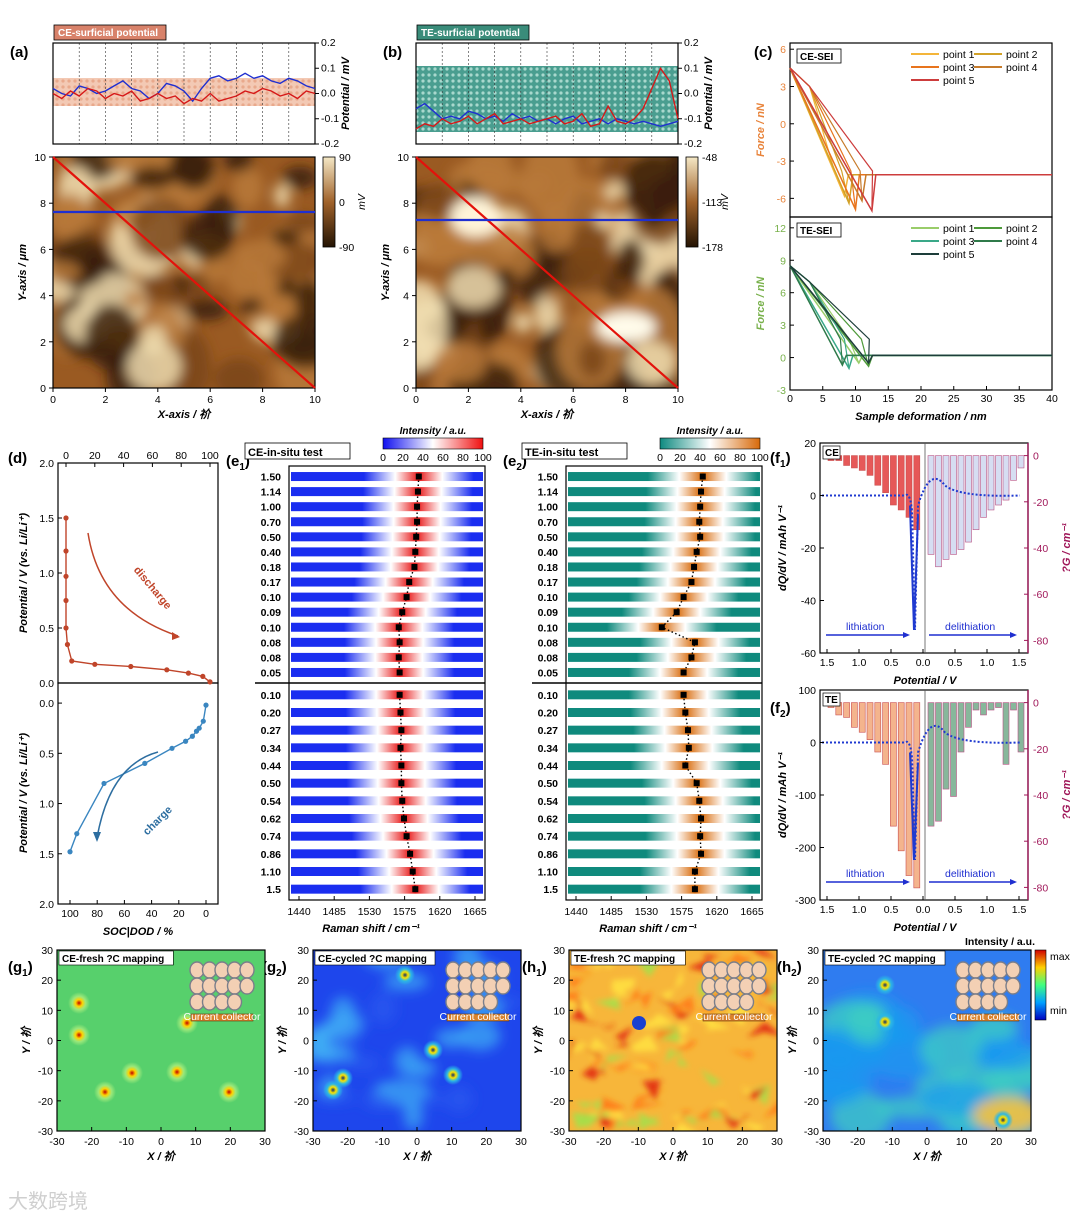  Describe the element at coordinates (734, 986) in the screenshot. I see `particles` at that location.